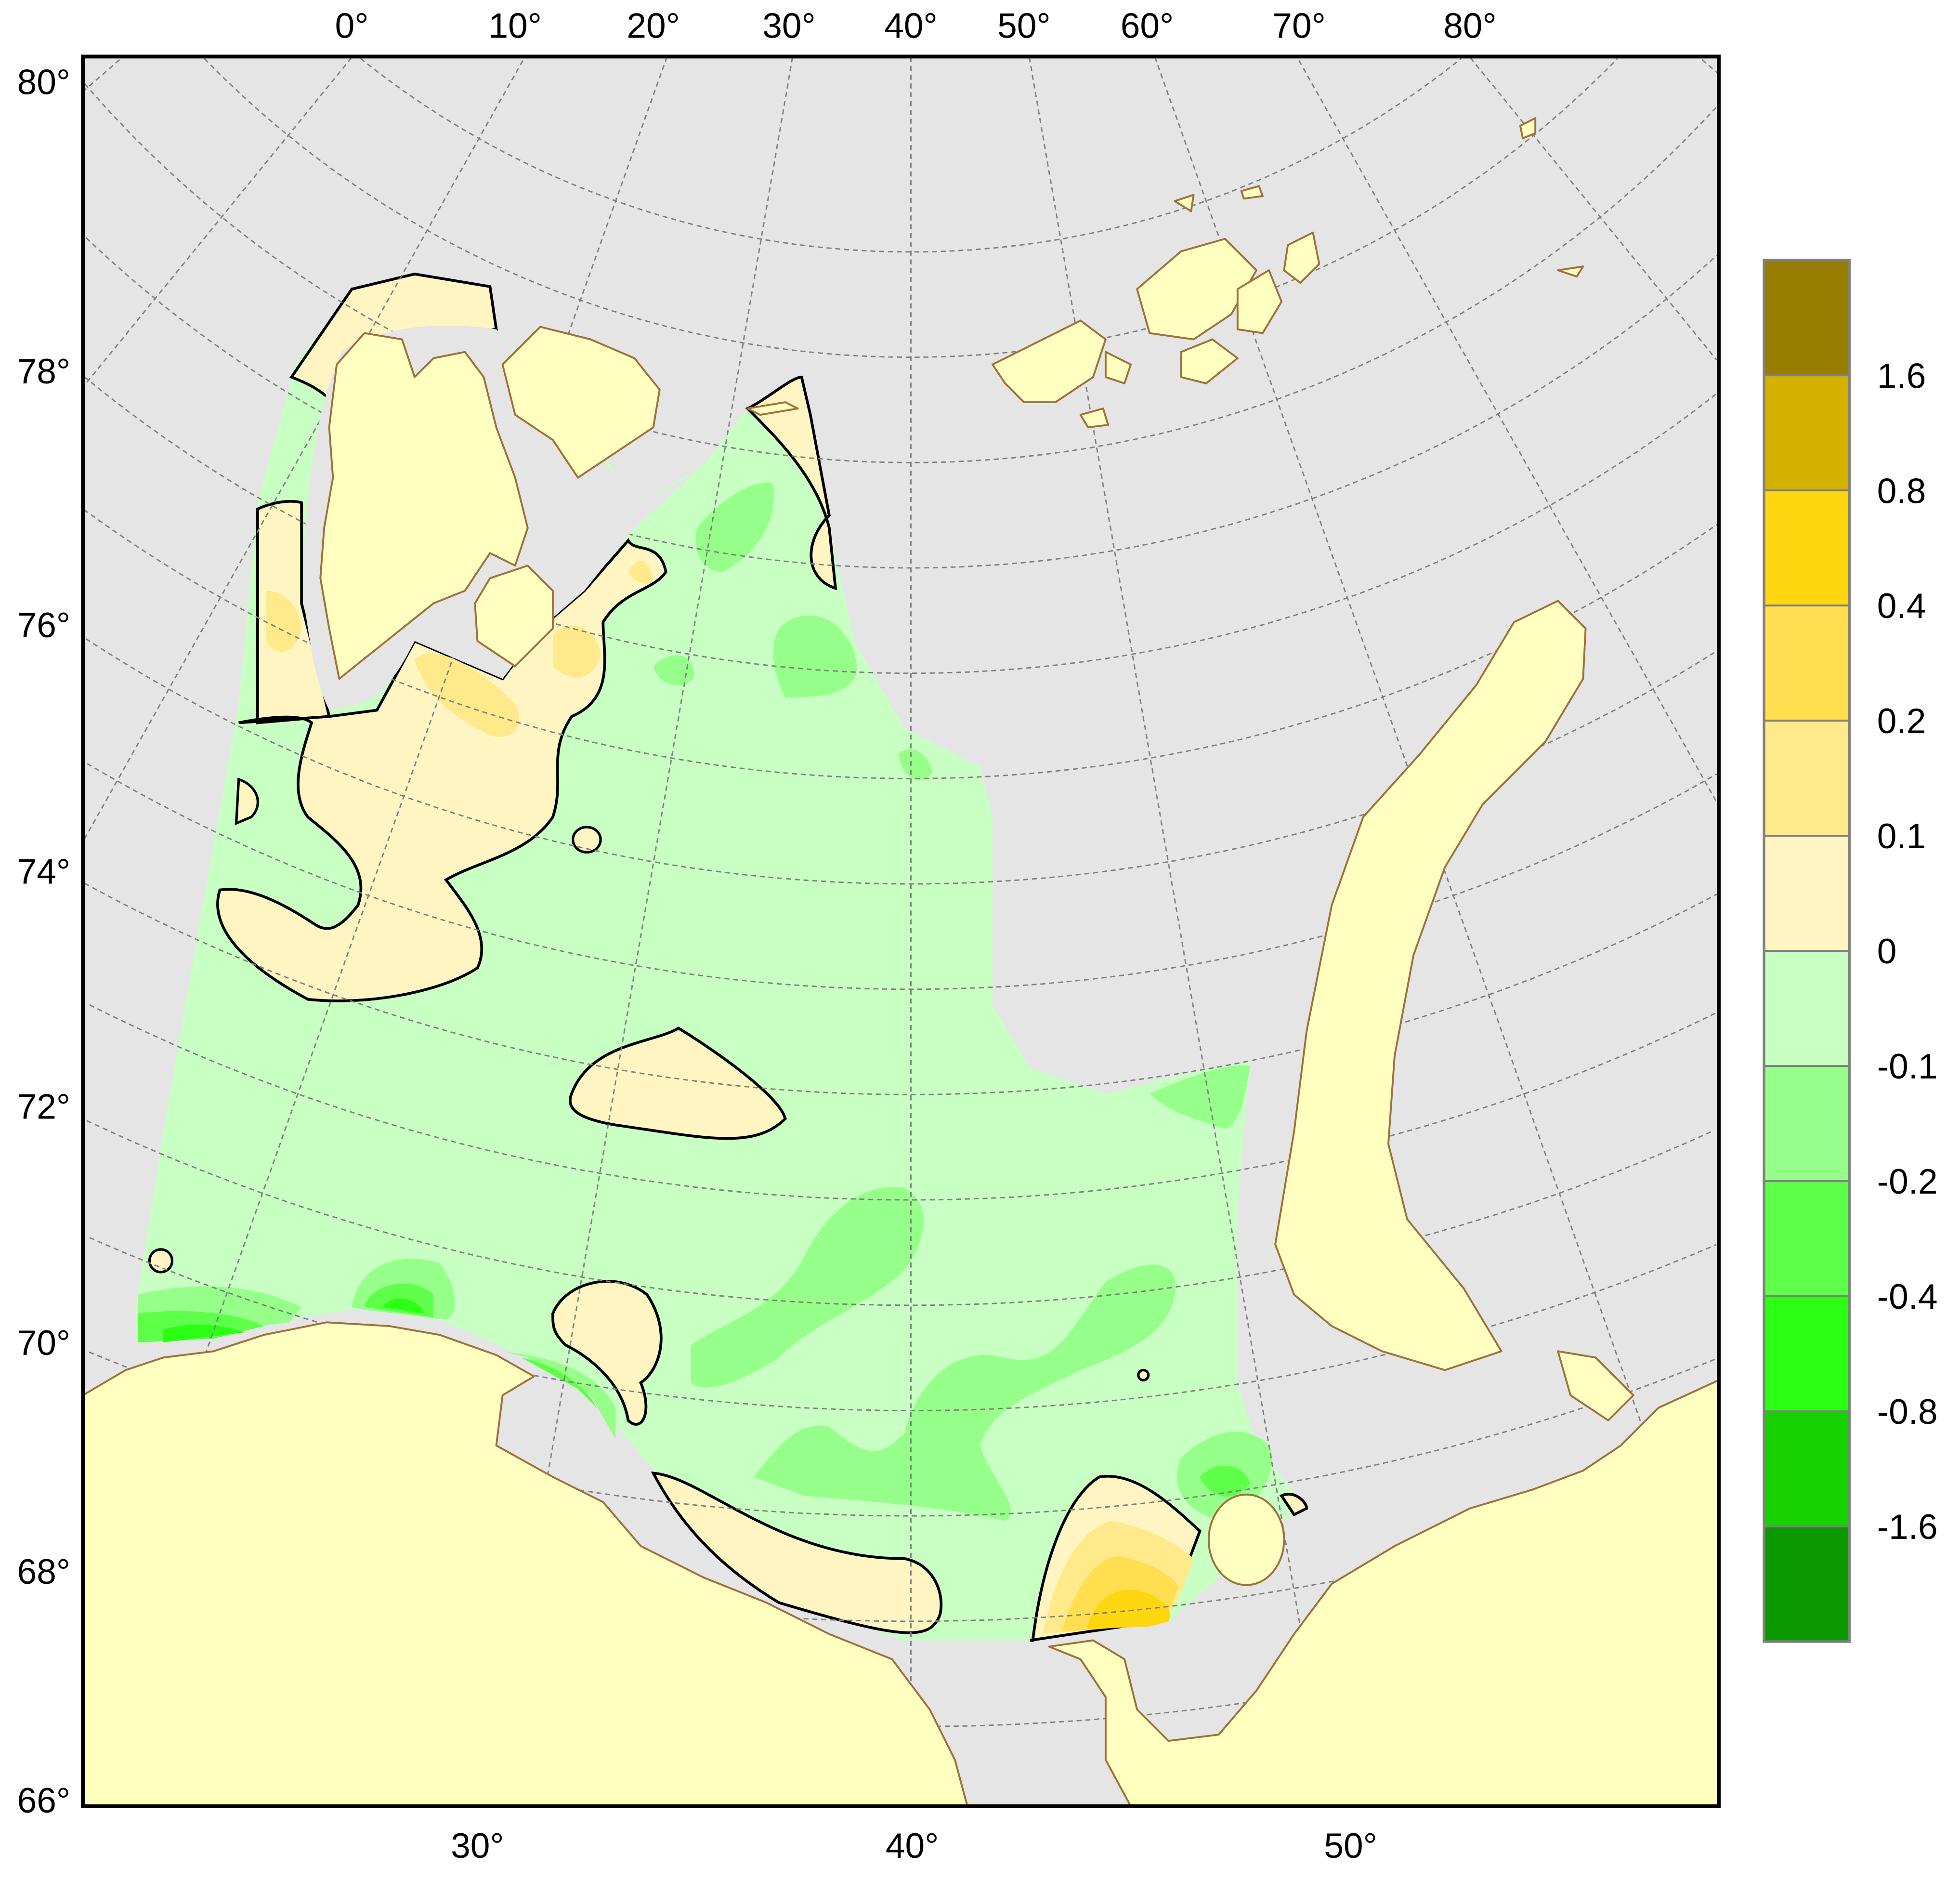  Describe the element at coordinates (43, 873) in the screenshot. I see `tick-label: 74°` at that location.